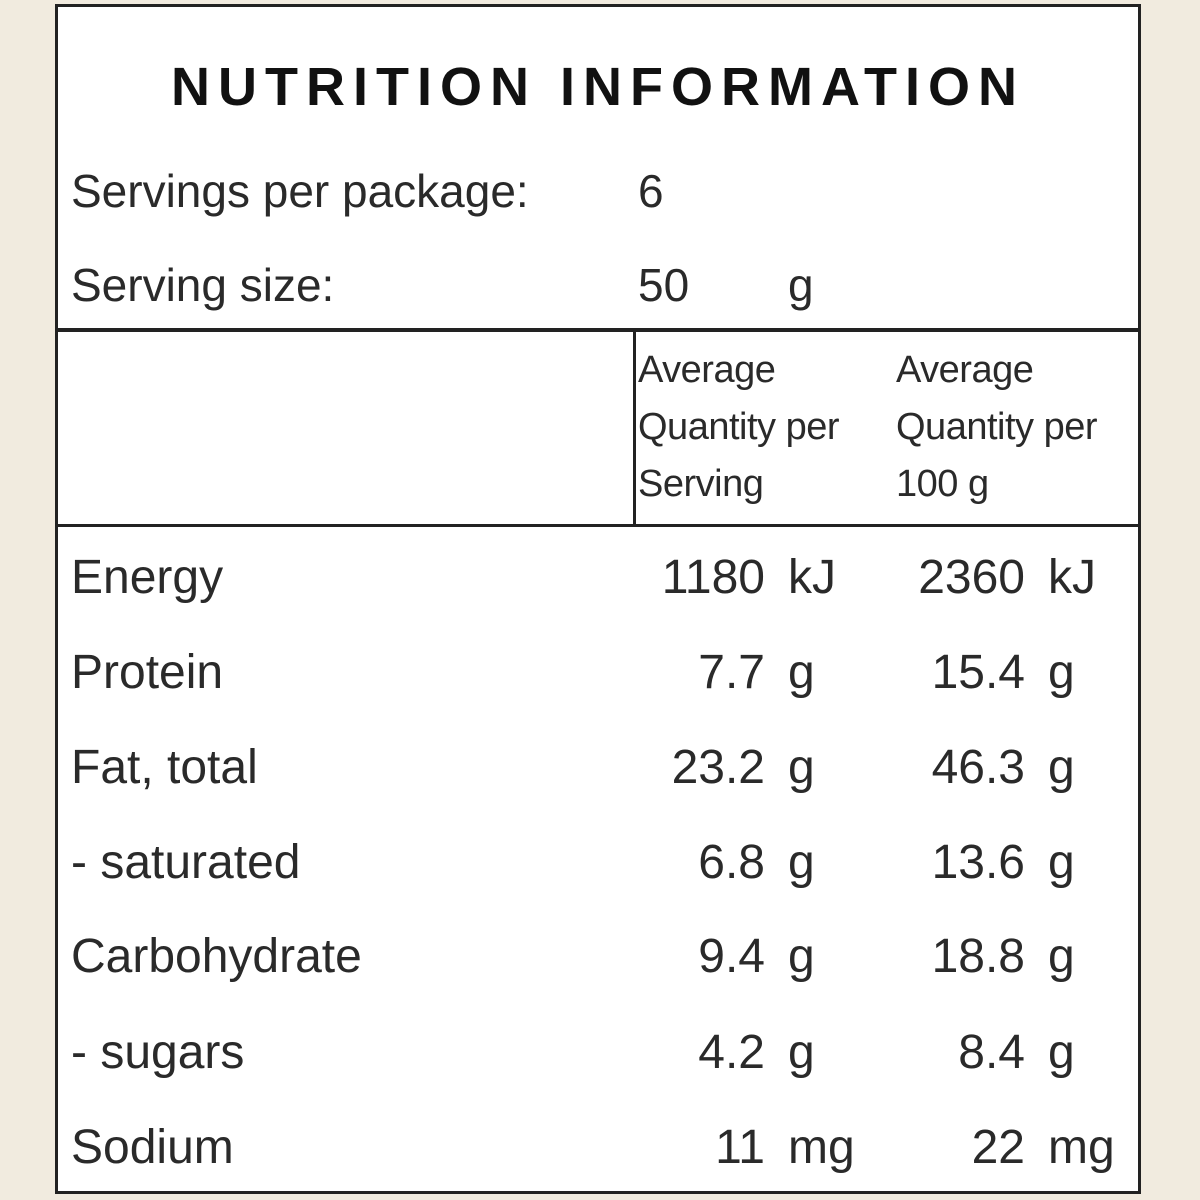 Image resolution: width=1200 pixels, height=1200 pixels. I want to click on per100-value: 2360, so click(971, 577).